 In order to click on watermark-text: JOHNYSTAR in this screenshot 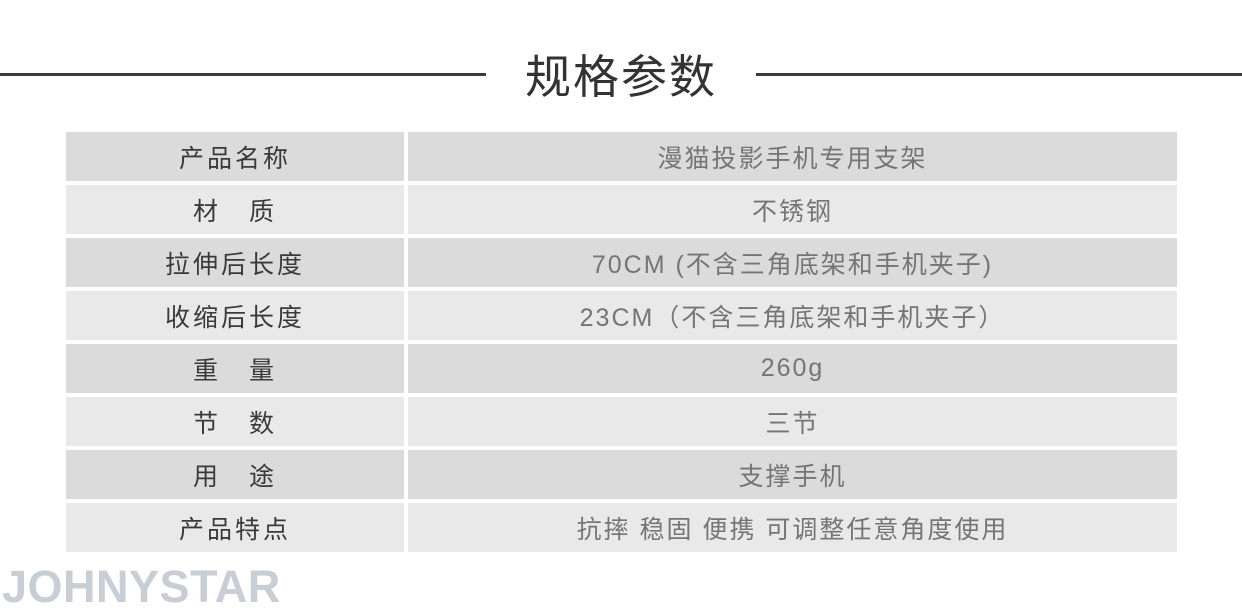, I will do `click(141, 586)`.